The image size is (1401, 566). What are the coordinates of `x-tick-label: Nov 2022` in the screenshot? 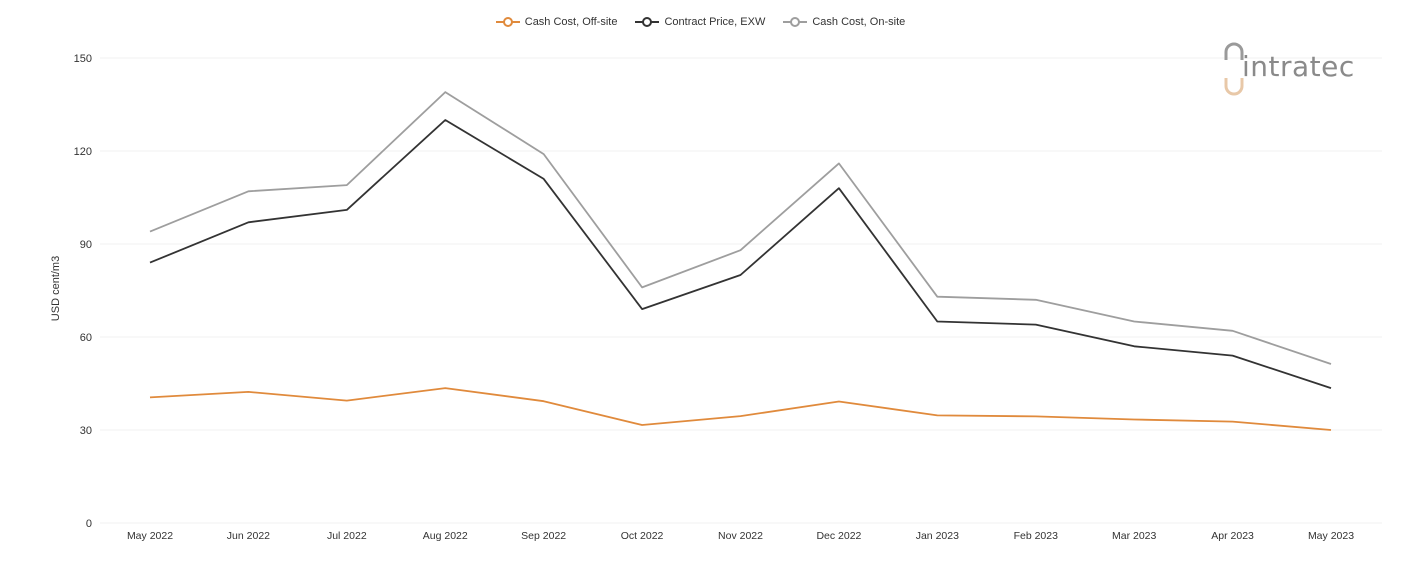 It's located at (740, 536).